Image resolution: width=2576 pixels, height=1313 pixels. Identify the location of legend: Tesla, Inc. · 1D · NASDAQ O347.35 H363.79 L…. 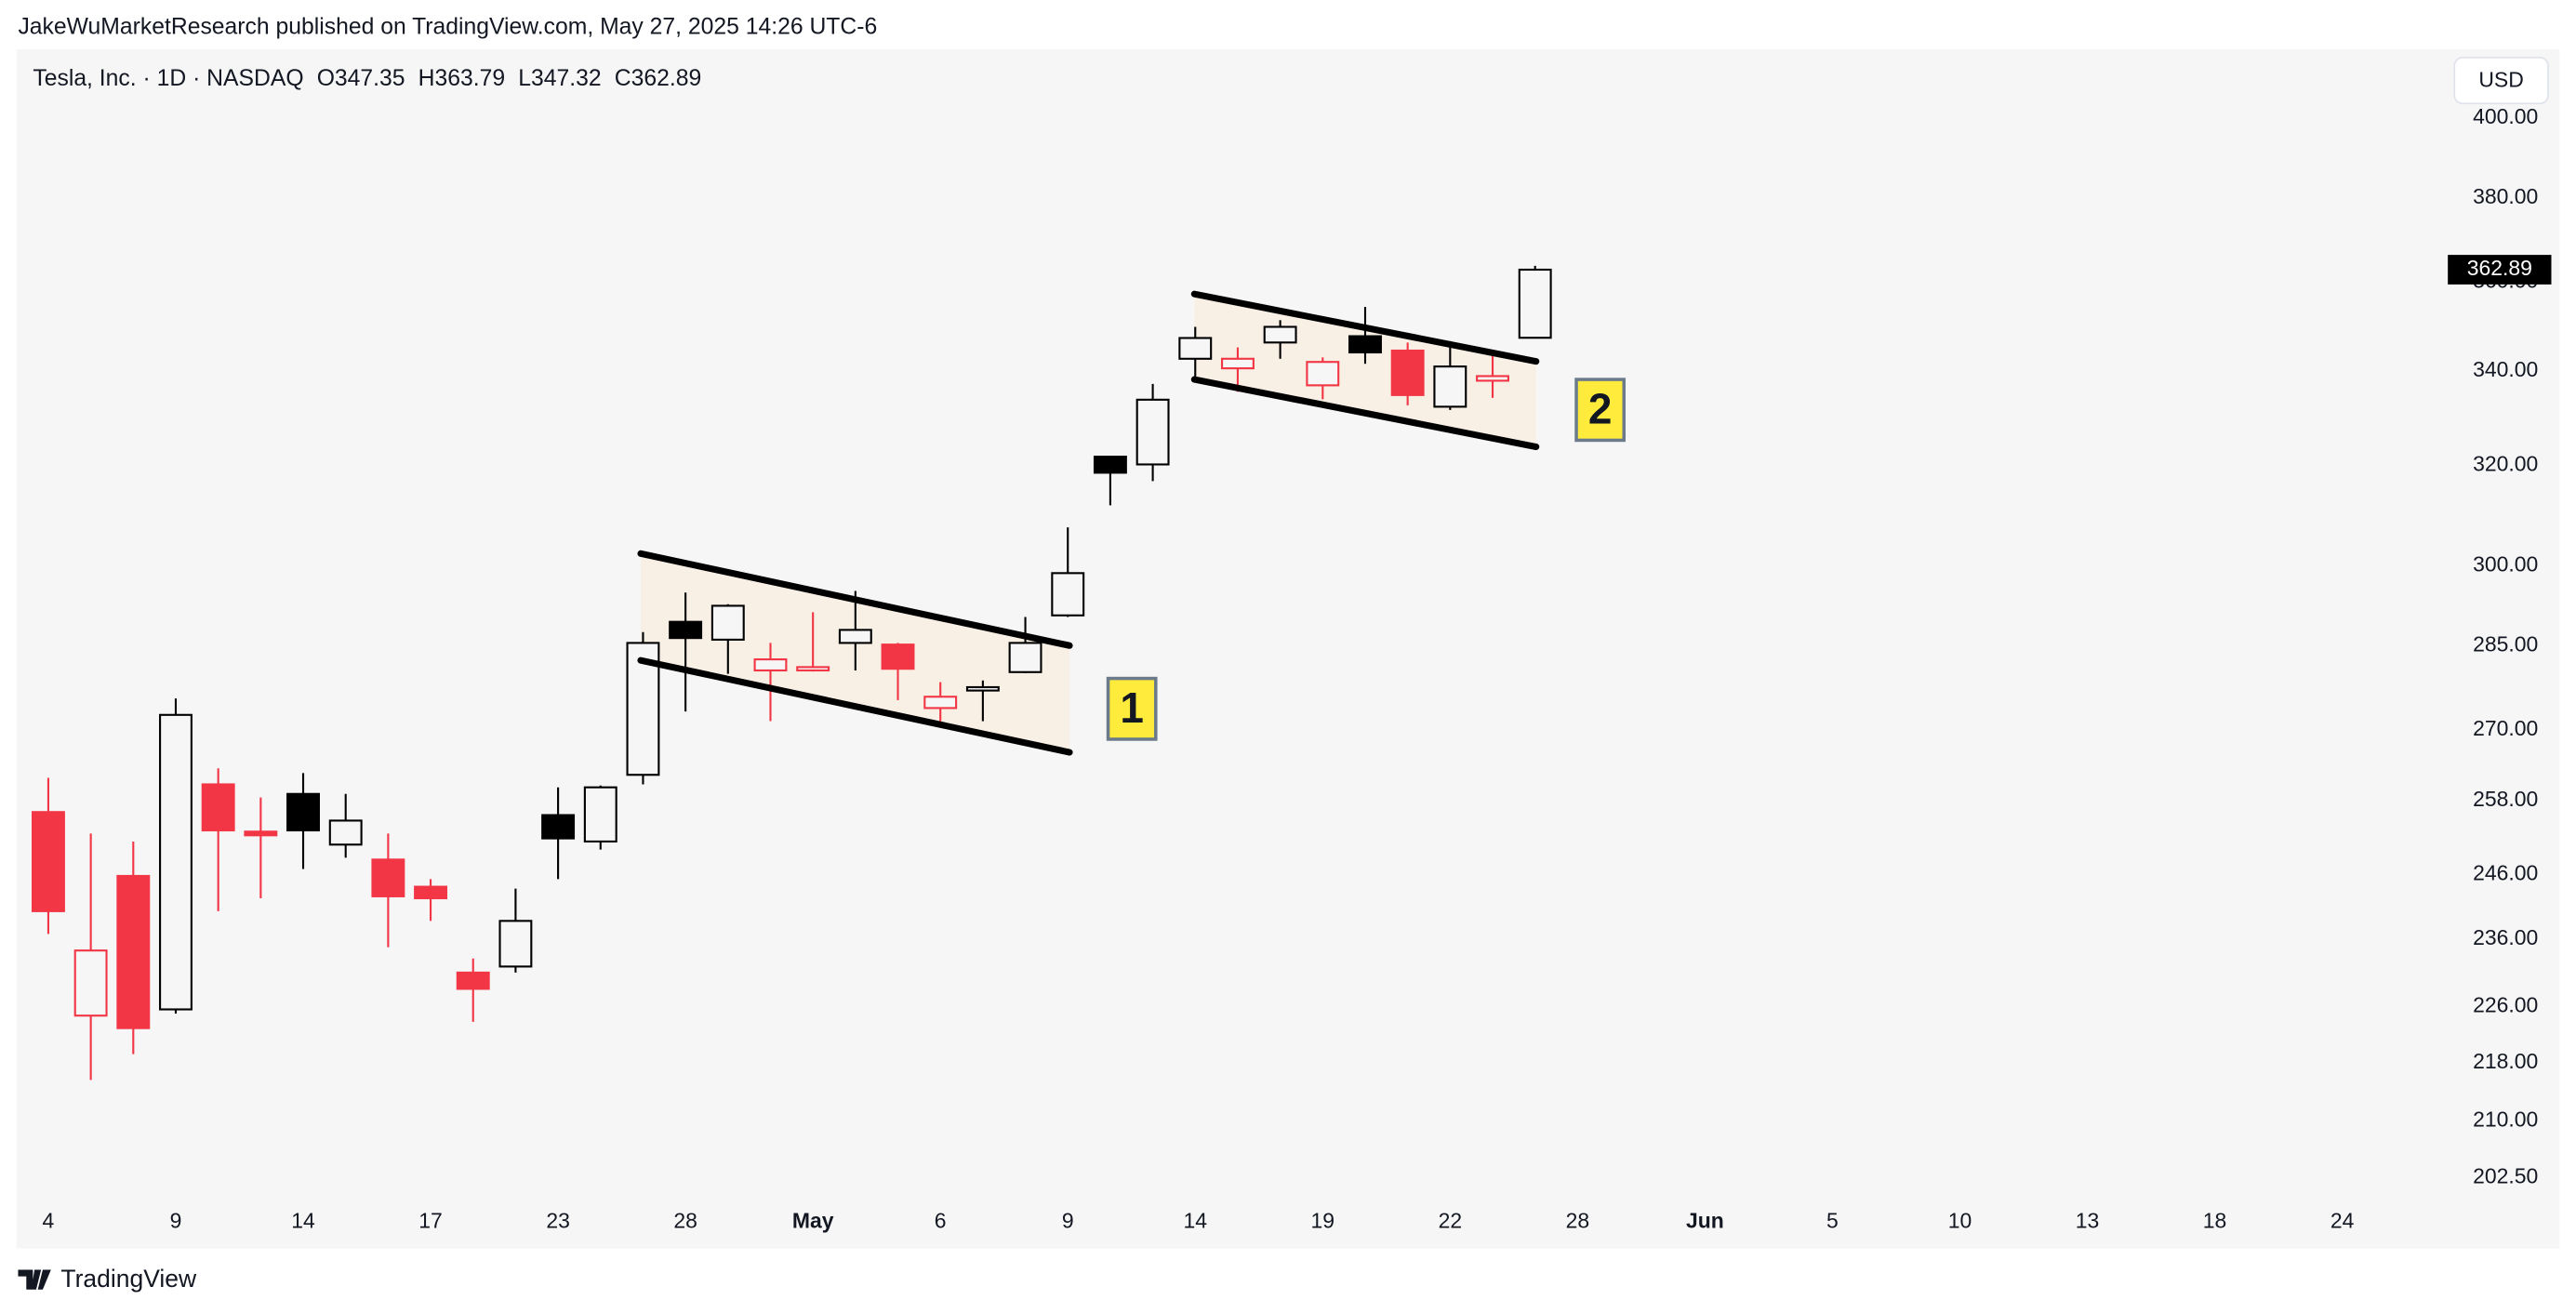
(367, 77).